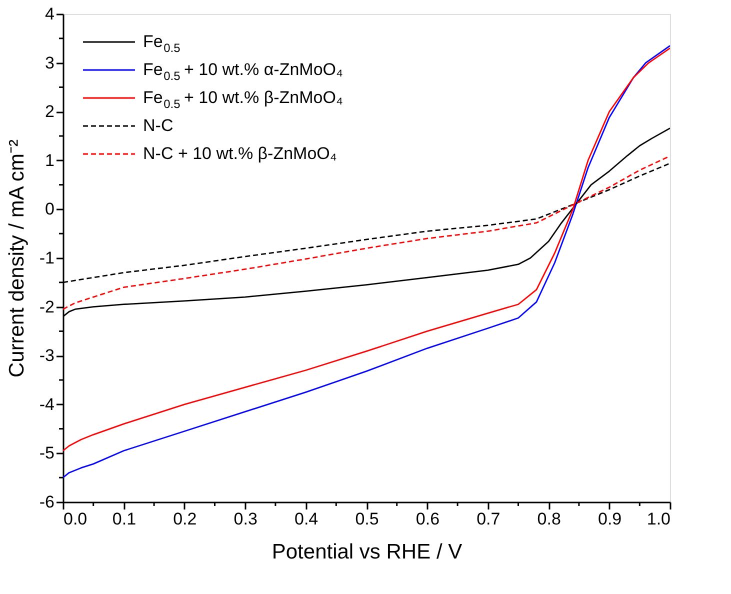 This screenshot has height=594, width=731. Describe the element at coordinates (488, 519) in the screenshot. I see `x-tick-label: 0.7` at that location.